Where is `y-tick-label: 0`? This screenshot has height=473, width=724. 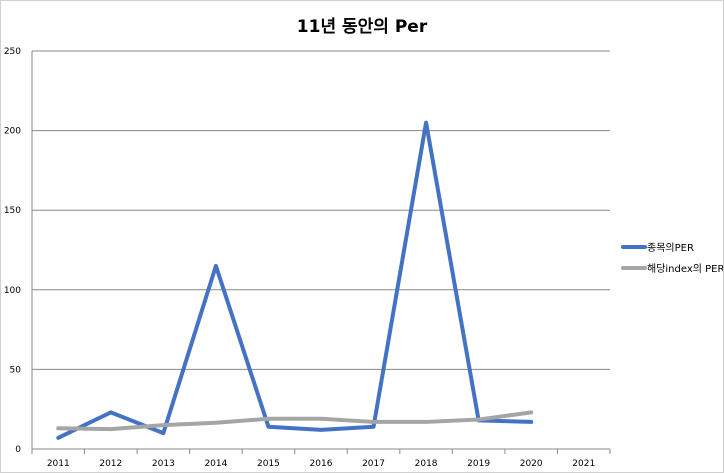
y-tick-label: 0 is located at coordinates (18, 450).